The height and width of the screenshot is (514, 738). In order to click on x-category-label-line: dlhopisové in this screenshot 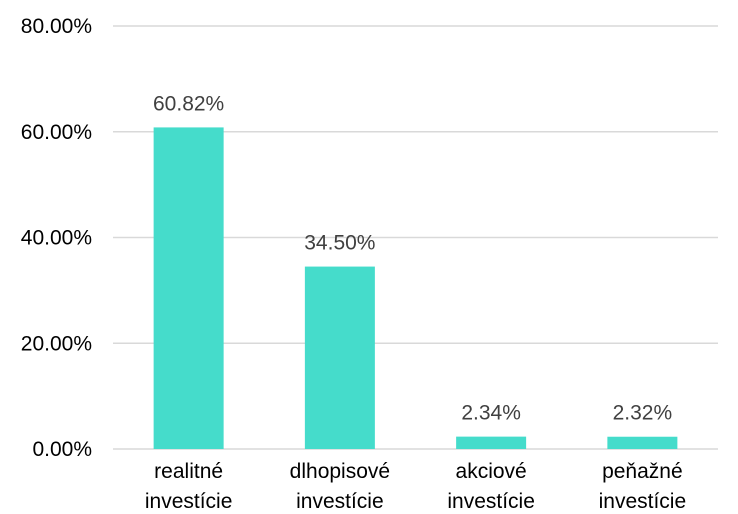, I will do `click(340, 471)`.